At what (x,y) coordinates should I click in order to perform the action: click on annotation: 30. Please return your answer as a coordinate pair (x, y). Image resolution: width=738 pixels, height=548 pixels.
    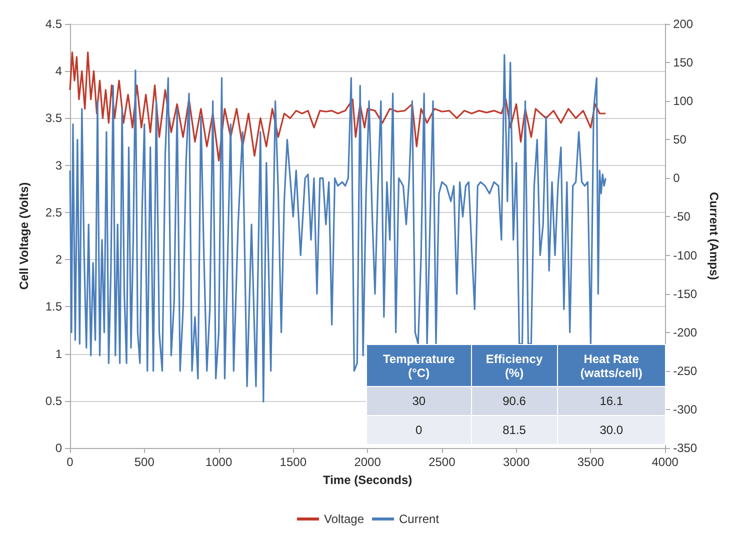
    Looking at the image, I should click on (419, 401).